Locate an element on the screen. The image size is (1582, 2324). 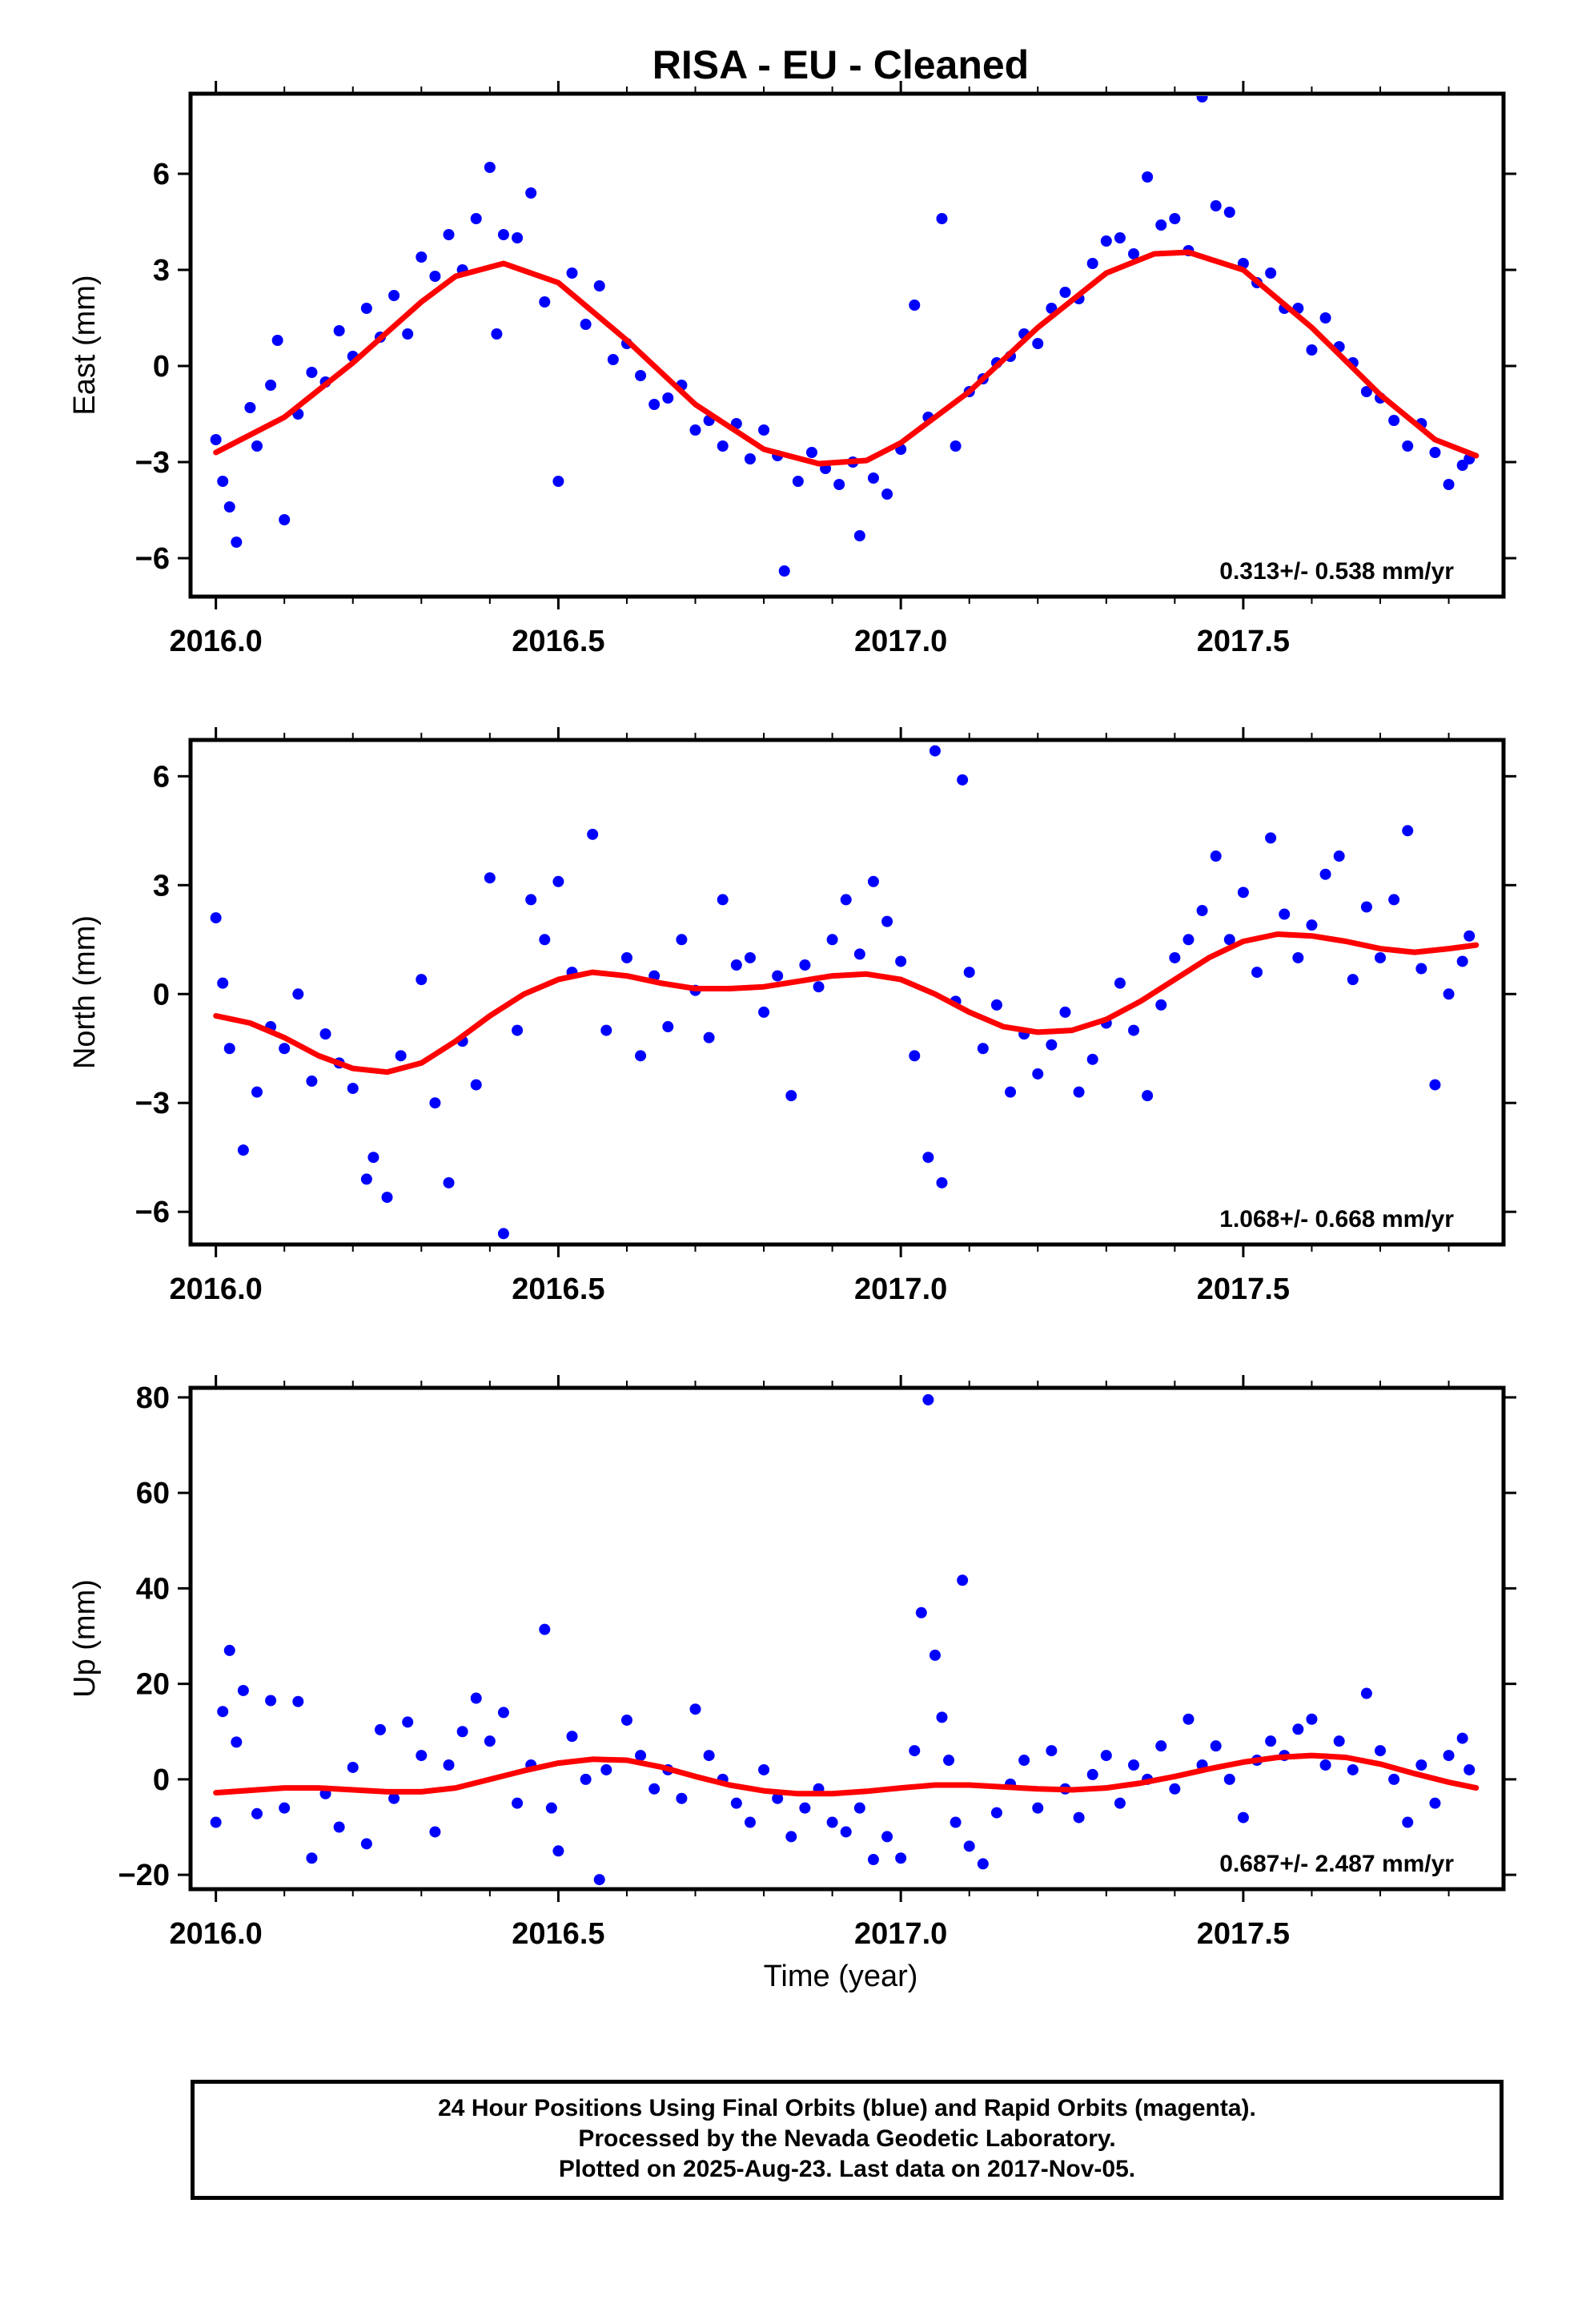
y-tick-label: 60 is located at coordinates (153, 1493).